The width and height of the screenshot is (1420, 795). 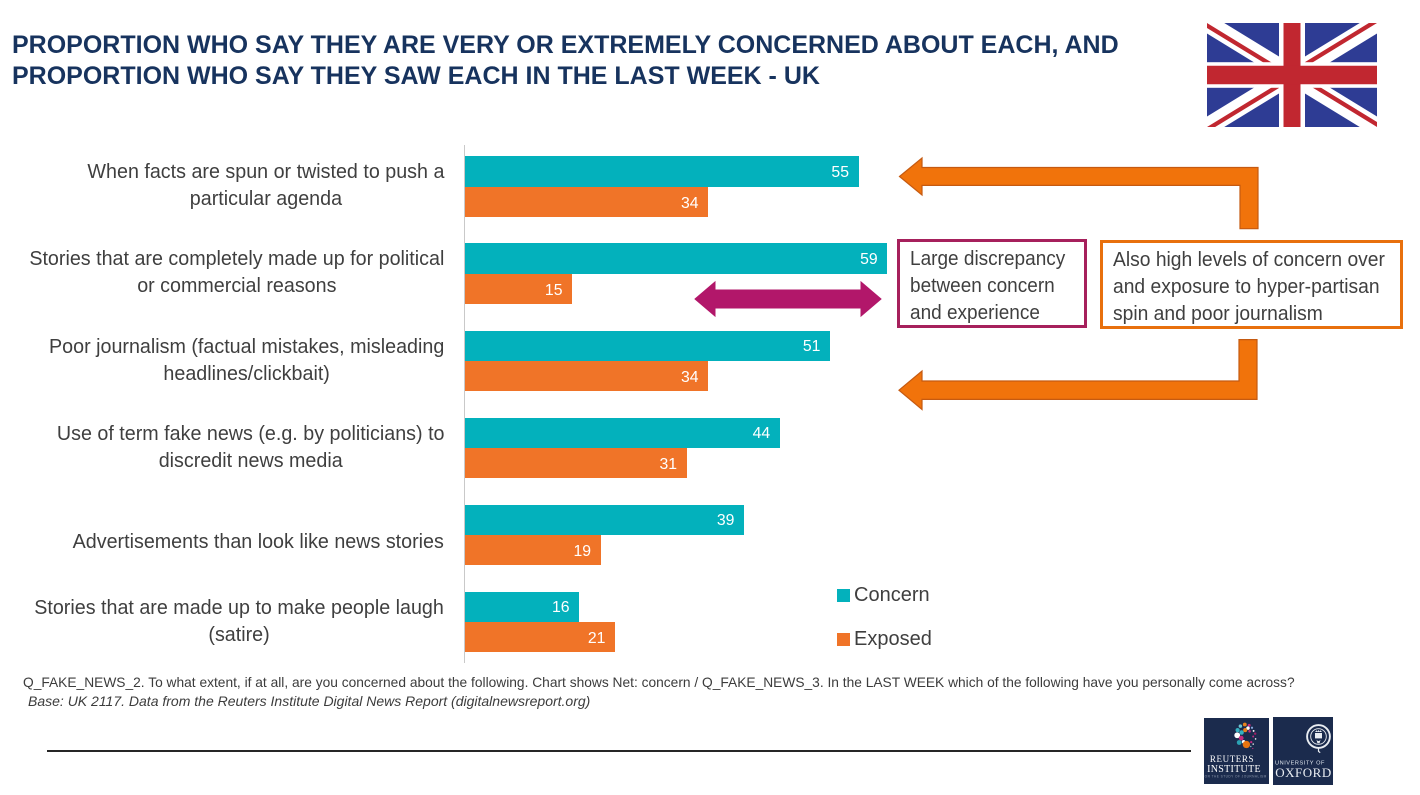 What do you see at coordinates (1235, 777) in the screenshot?
I see `svg-text: FOR THE STUDY OF JOURNALISM` at bounding box center [1235, 777].